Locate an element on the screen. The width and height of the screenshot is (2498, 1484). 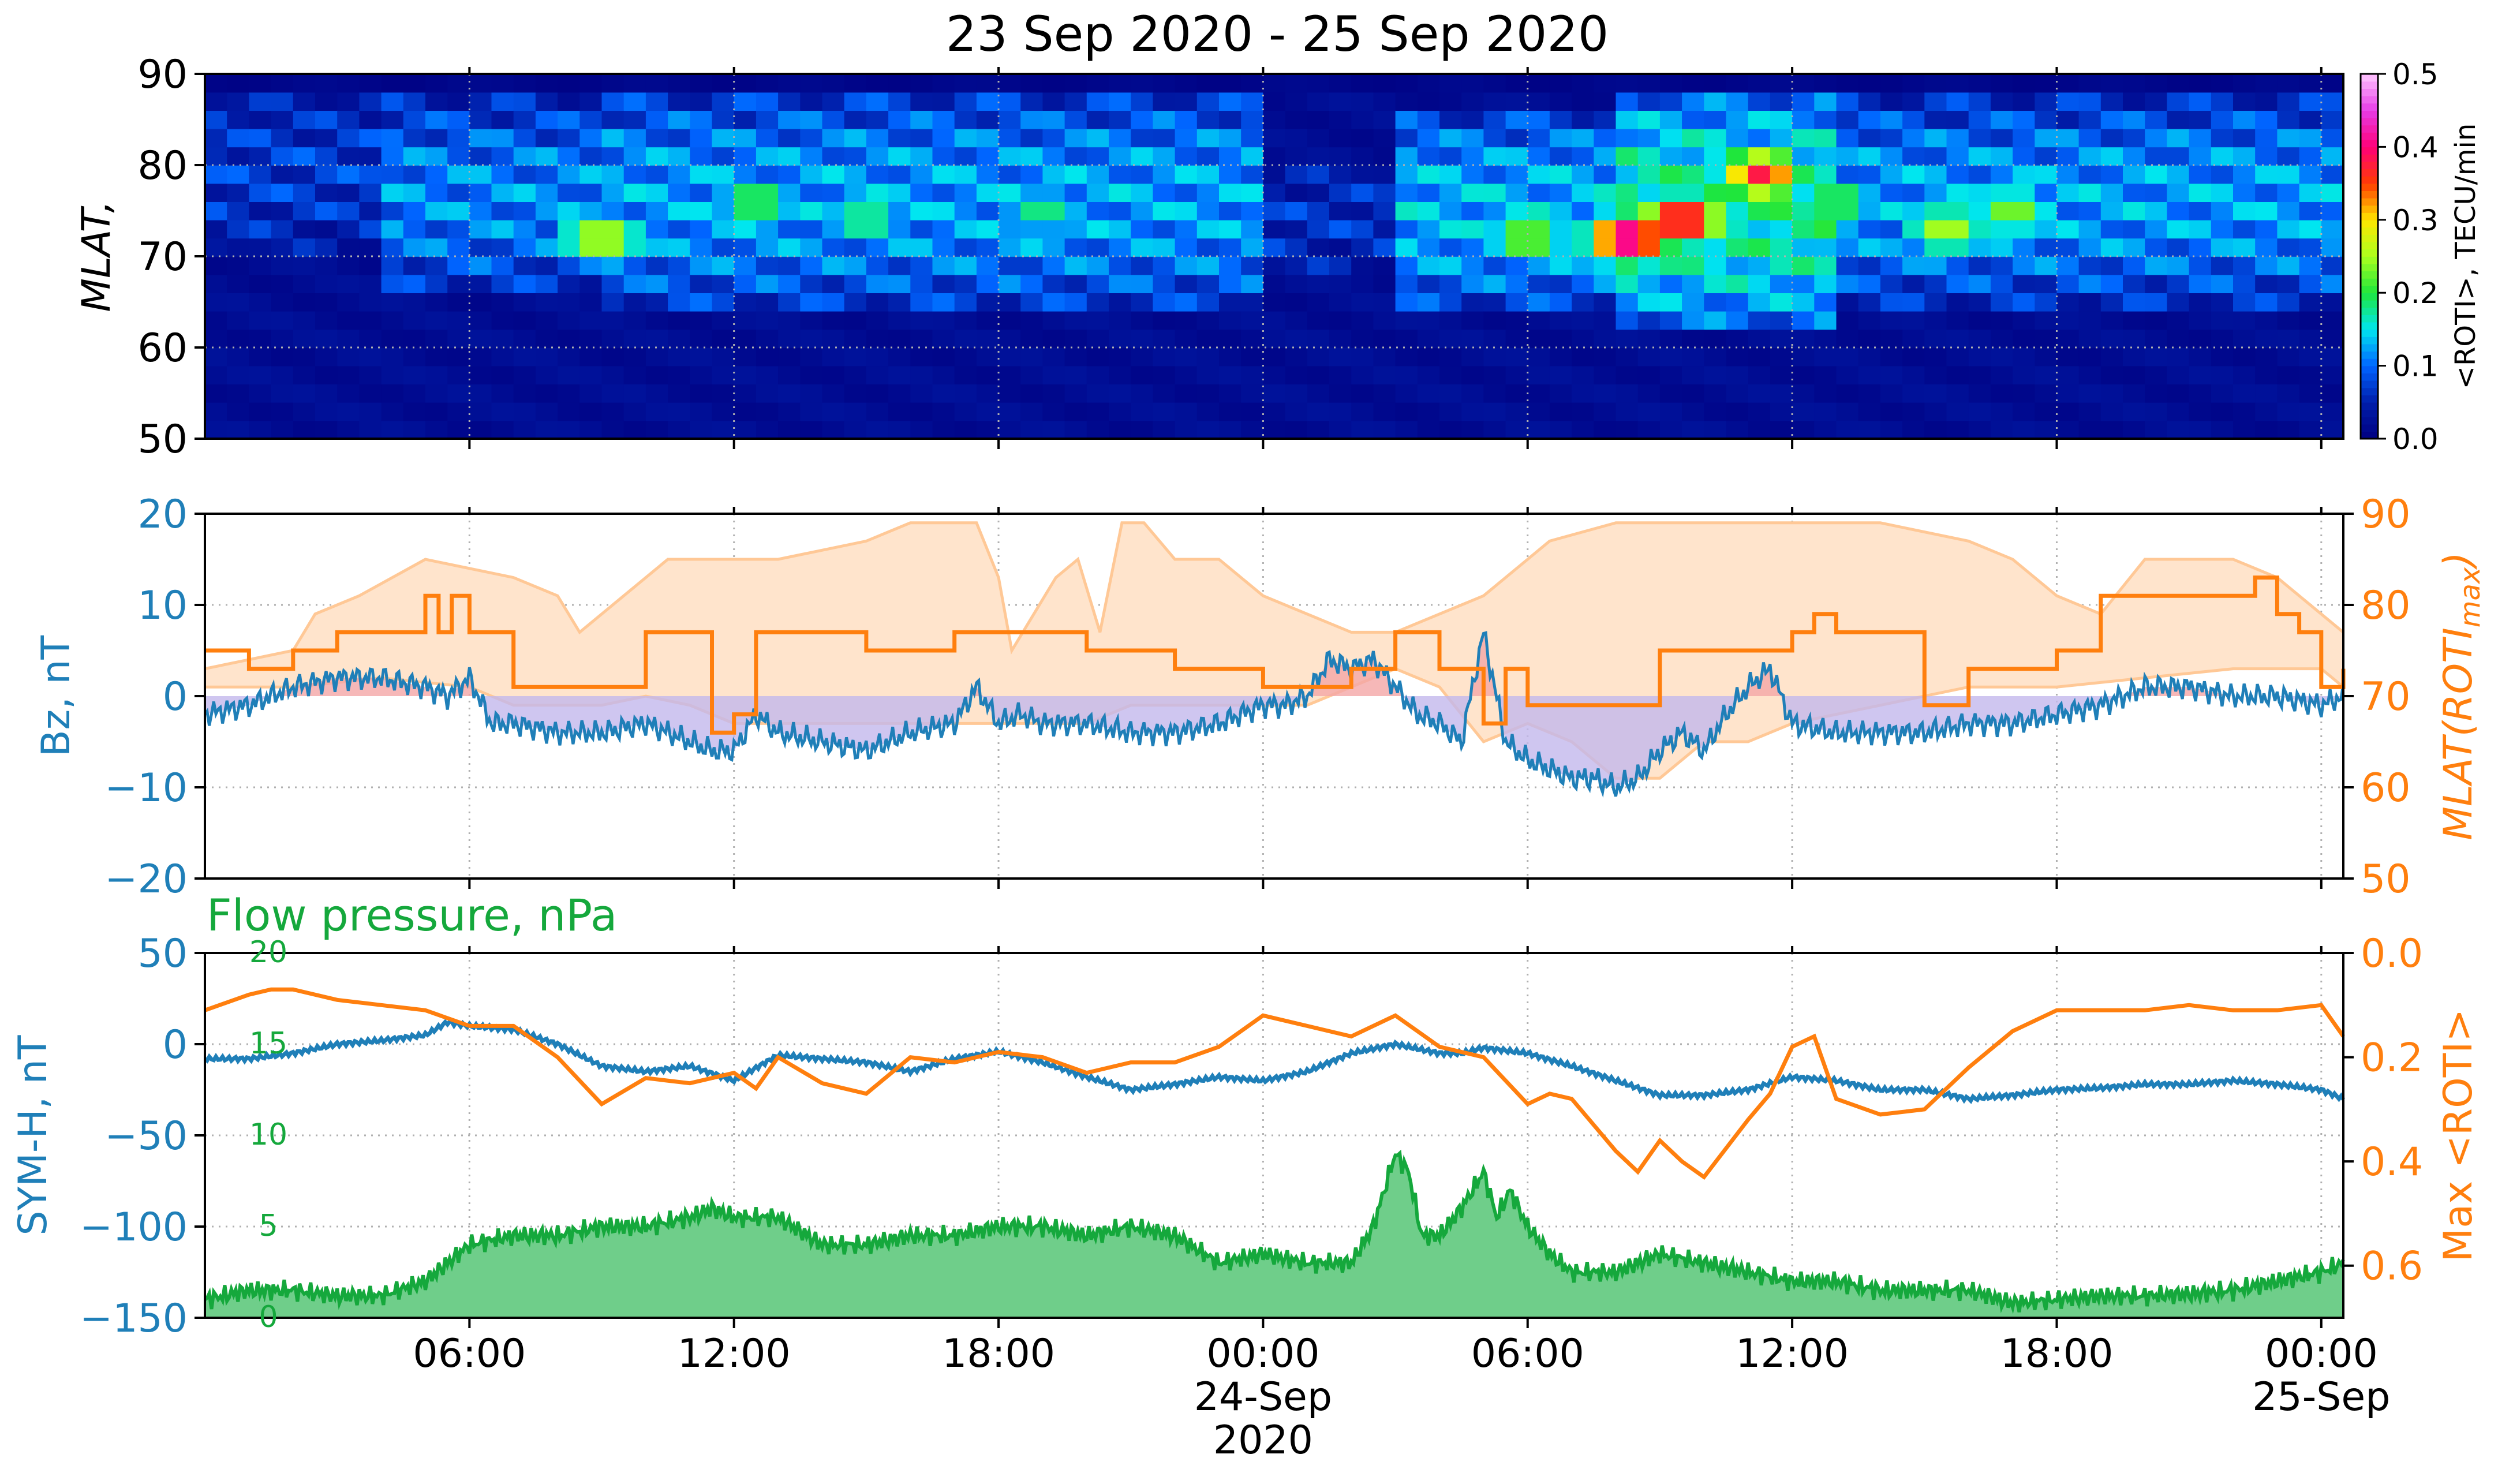
pressure-line is located at coordinates (1275, 1232).